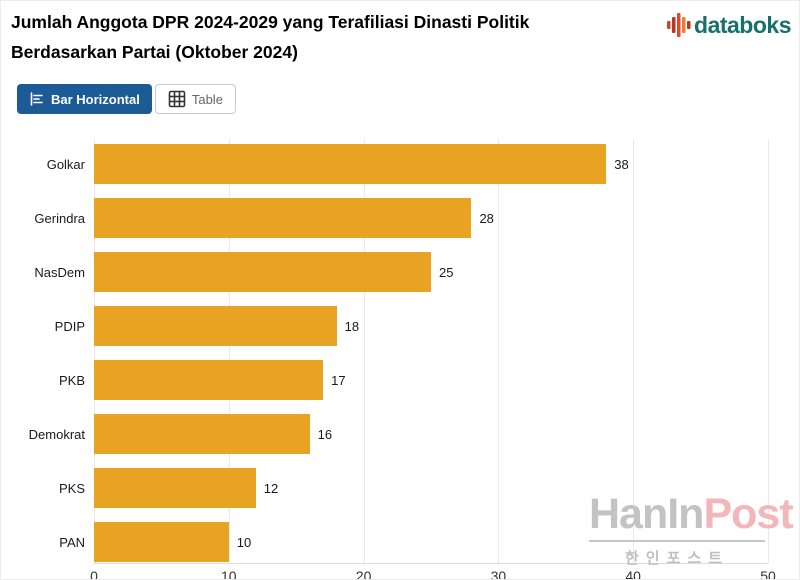 The width and height of the screenshot is (800, 580). What do you see at coordinates (69, 326) in the screenshot?
I see `category-label: PDIP` at bounding box center [69, 326].